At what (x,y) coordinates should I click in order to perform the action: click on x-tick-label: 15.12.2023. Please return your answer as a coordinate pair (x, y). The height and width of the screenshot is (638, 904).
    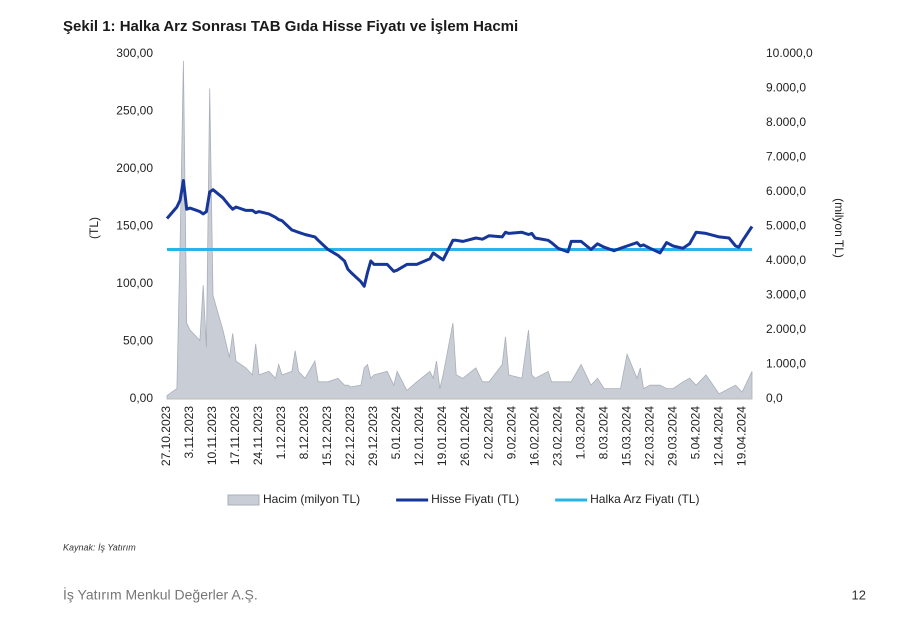
    Looking at the image, I should click on (327, 436).